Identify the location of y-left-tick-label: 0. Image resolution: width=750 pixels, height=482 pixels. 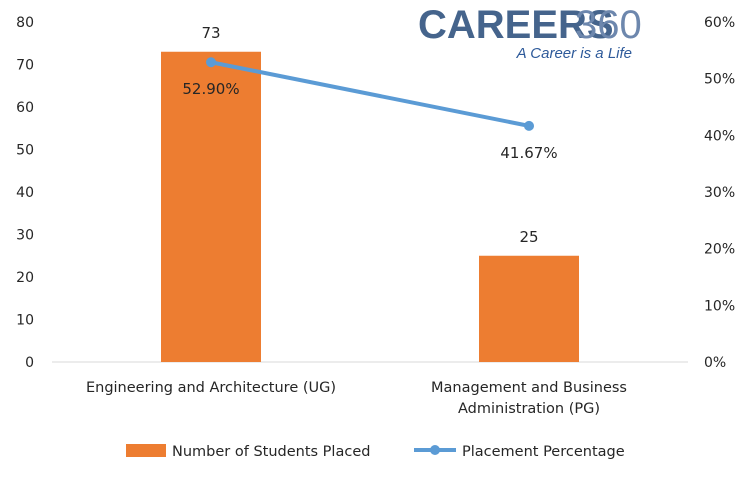
(29, 363).